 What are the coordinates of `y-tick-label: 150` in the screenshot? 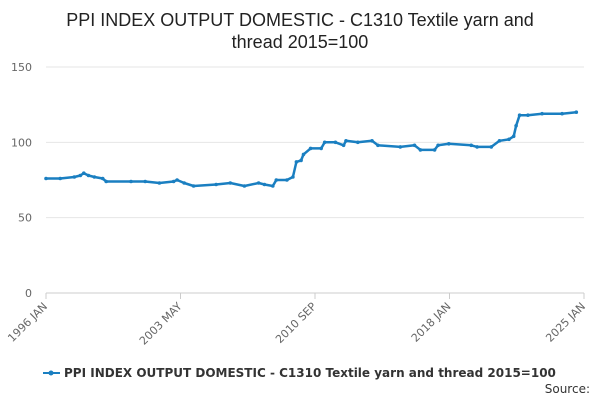 It's located at (21, 67).